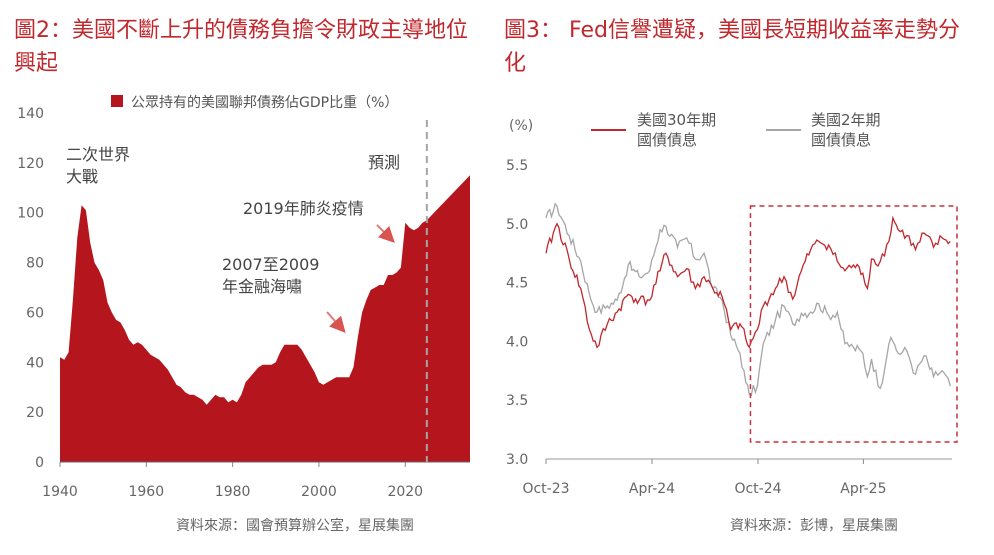 Image resolution: width=994 pixels, height=555 pixels. What do you see at coordinates (517, 342) in the screenshot?
I see `y-tick-label: 4.0` at bounding box center [517, 342].